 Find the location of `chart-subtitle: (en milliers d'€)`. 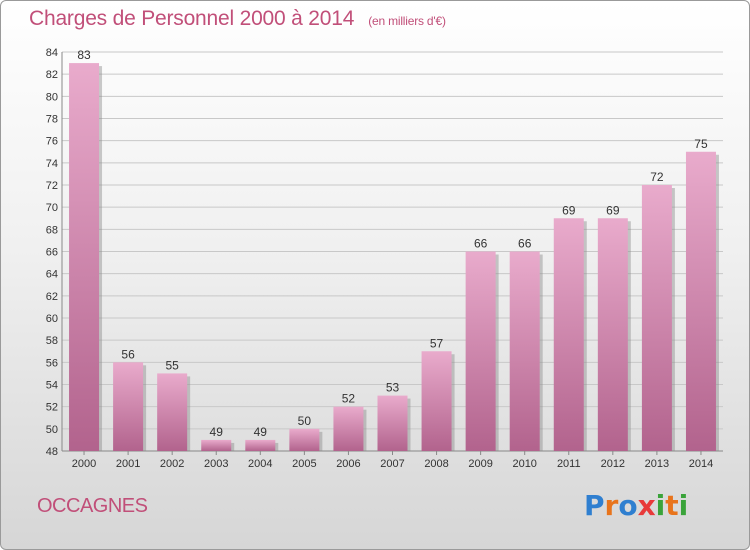

chart-subtitle: (en milliers d'€) is located at coordinates (407, 21).